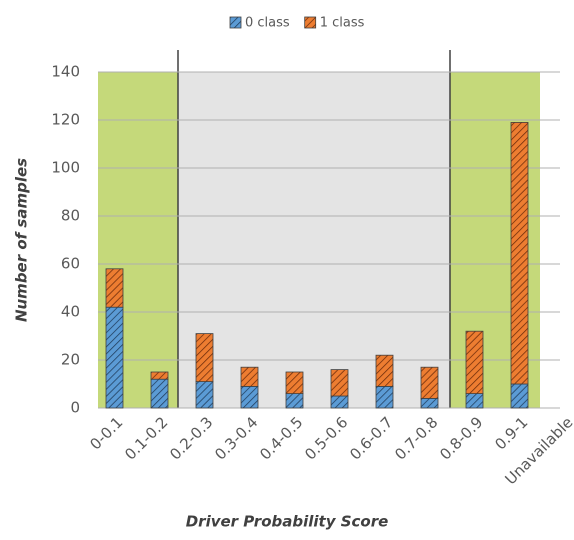  What do you see at coordinates (65, 72) in the screenshot?
I see `y-tick-label: 140` at bounding box center [65, 72].